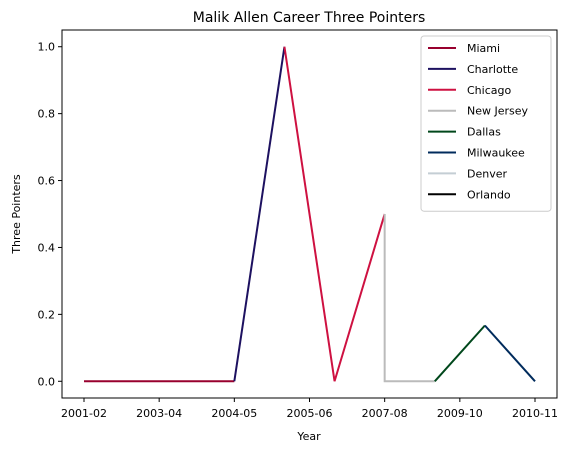 Image resolution: width=573 pixels, height=453 pixels. Describe the element at coordinates (334, 214) in the screenshot. I see `series-line-chicago` at that location.